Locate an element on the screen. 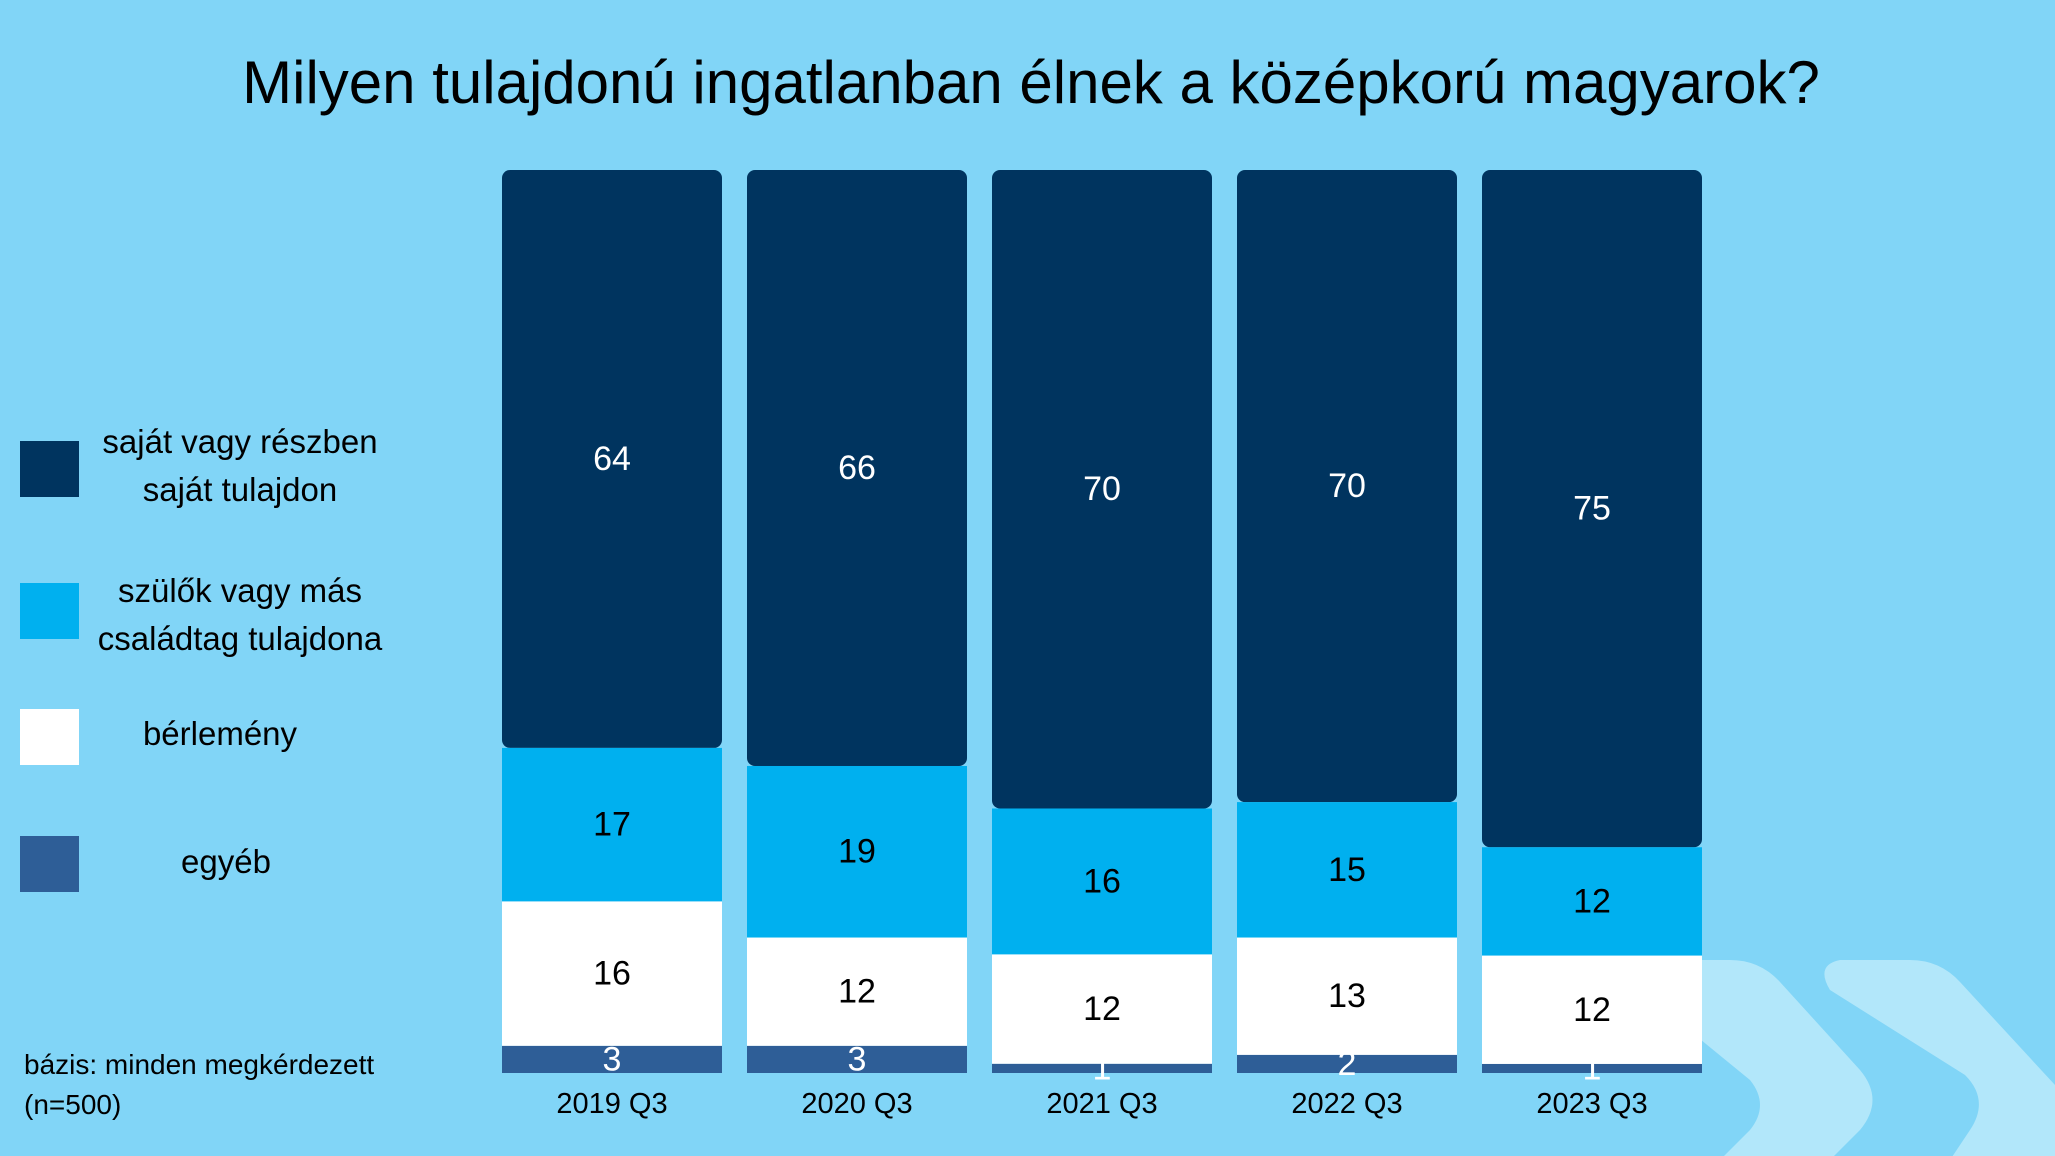 The width and height of the screenshot is (2055, 1156). legend-item-other: egyéb is located at coordinates (226, 862).